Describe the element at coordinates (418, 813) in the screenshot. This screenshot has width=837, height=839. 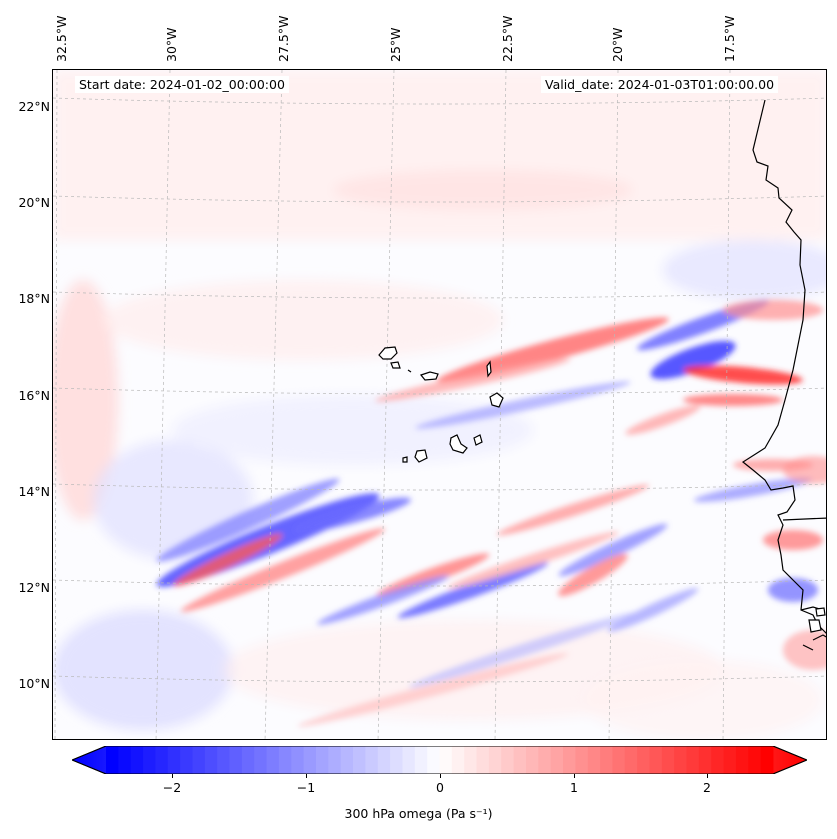
I see `colorbar-label: 300 hPa omega (Pa s⁻¹)` at that location.